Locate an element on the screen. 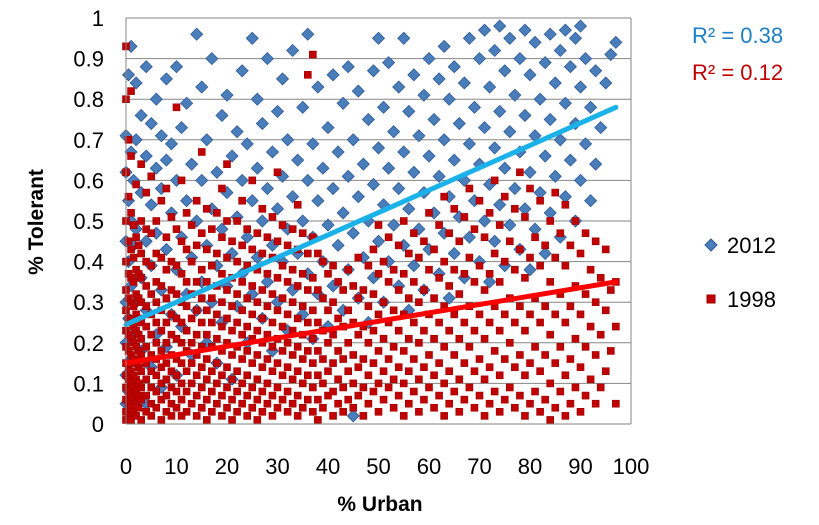  y-tick-label-5: 0.5 is located at coordinates (88, 221).